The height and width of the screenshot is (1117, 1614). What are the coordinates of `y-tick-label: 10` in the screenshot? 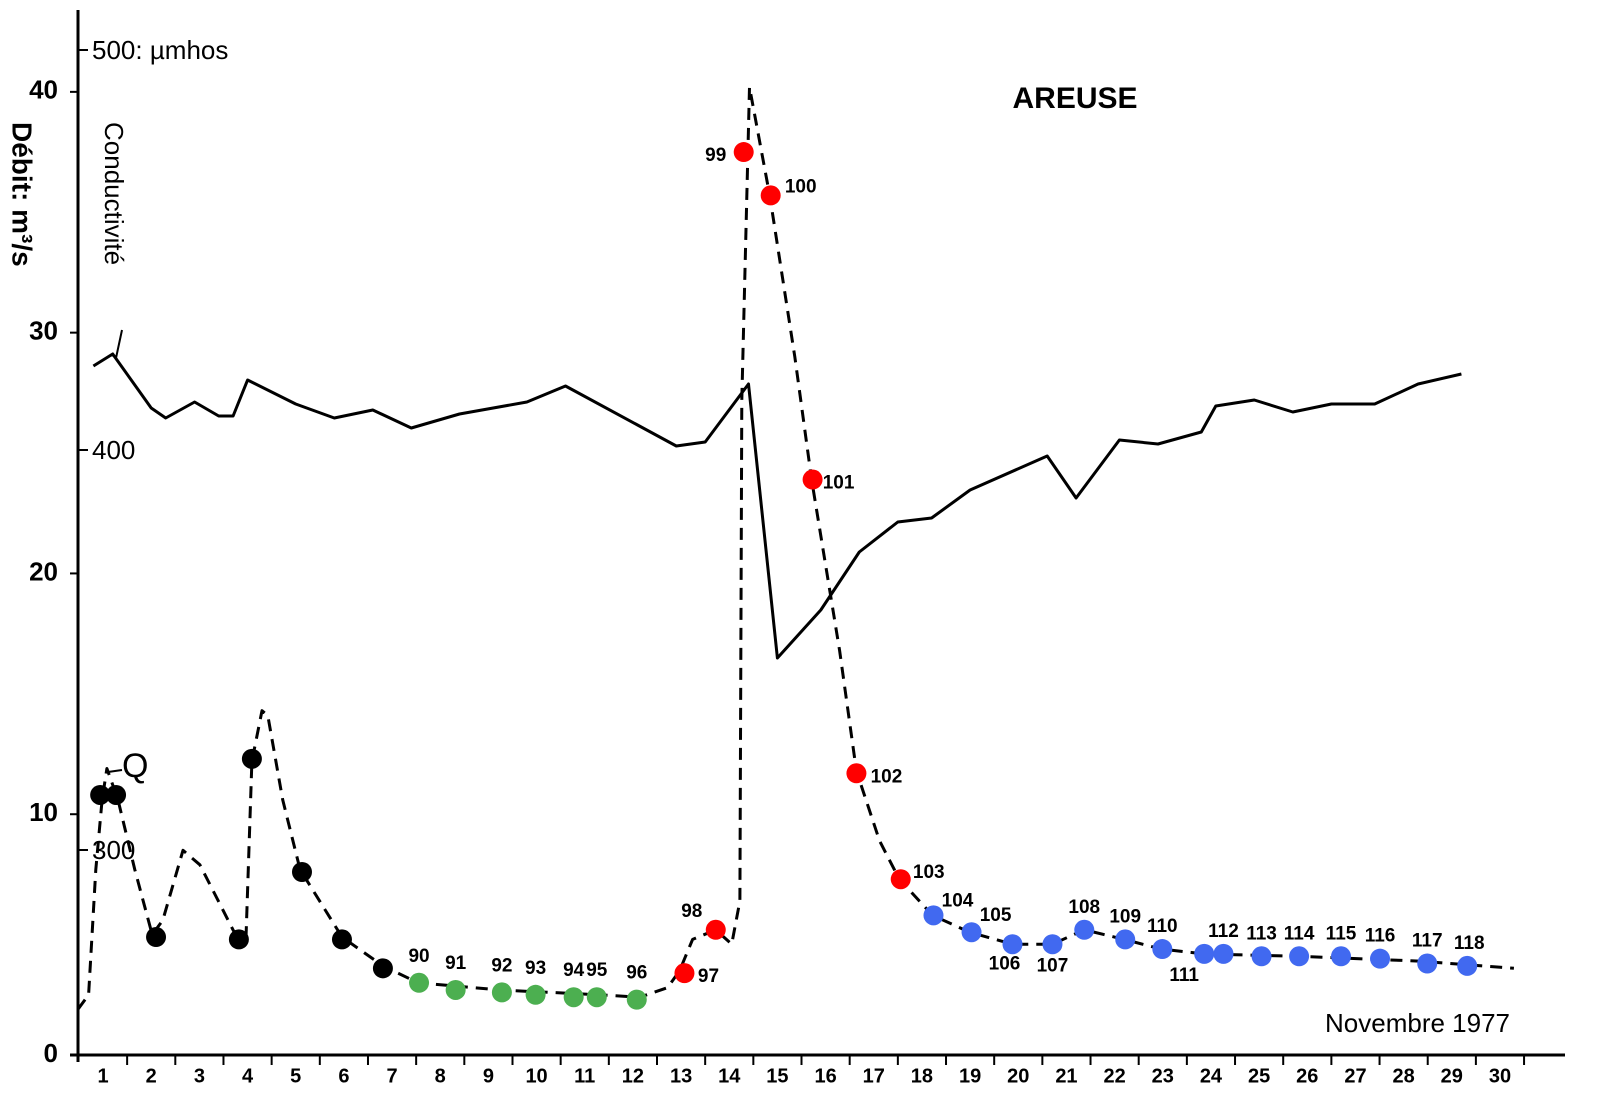 It's located at (43, 812).